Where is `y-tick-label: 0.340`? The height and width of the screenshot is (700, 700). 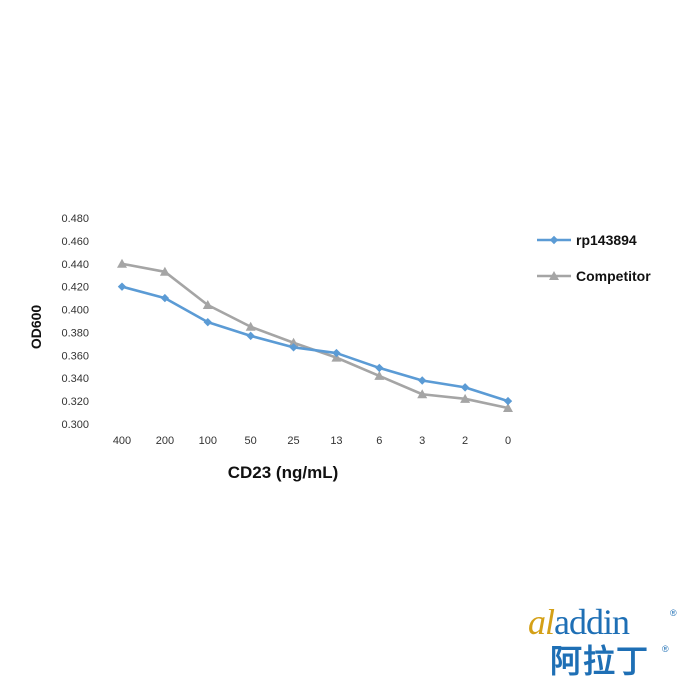 y-tick-label: 0.340 is located at coordinates (75, 379).